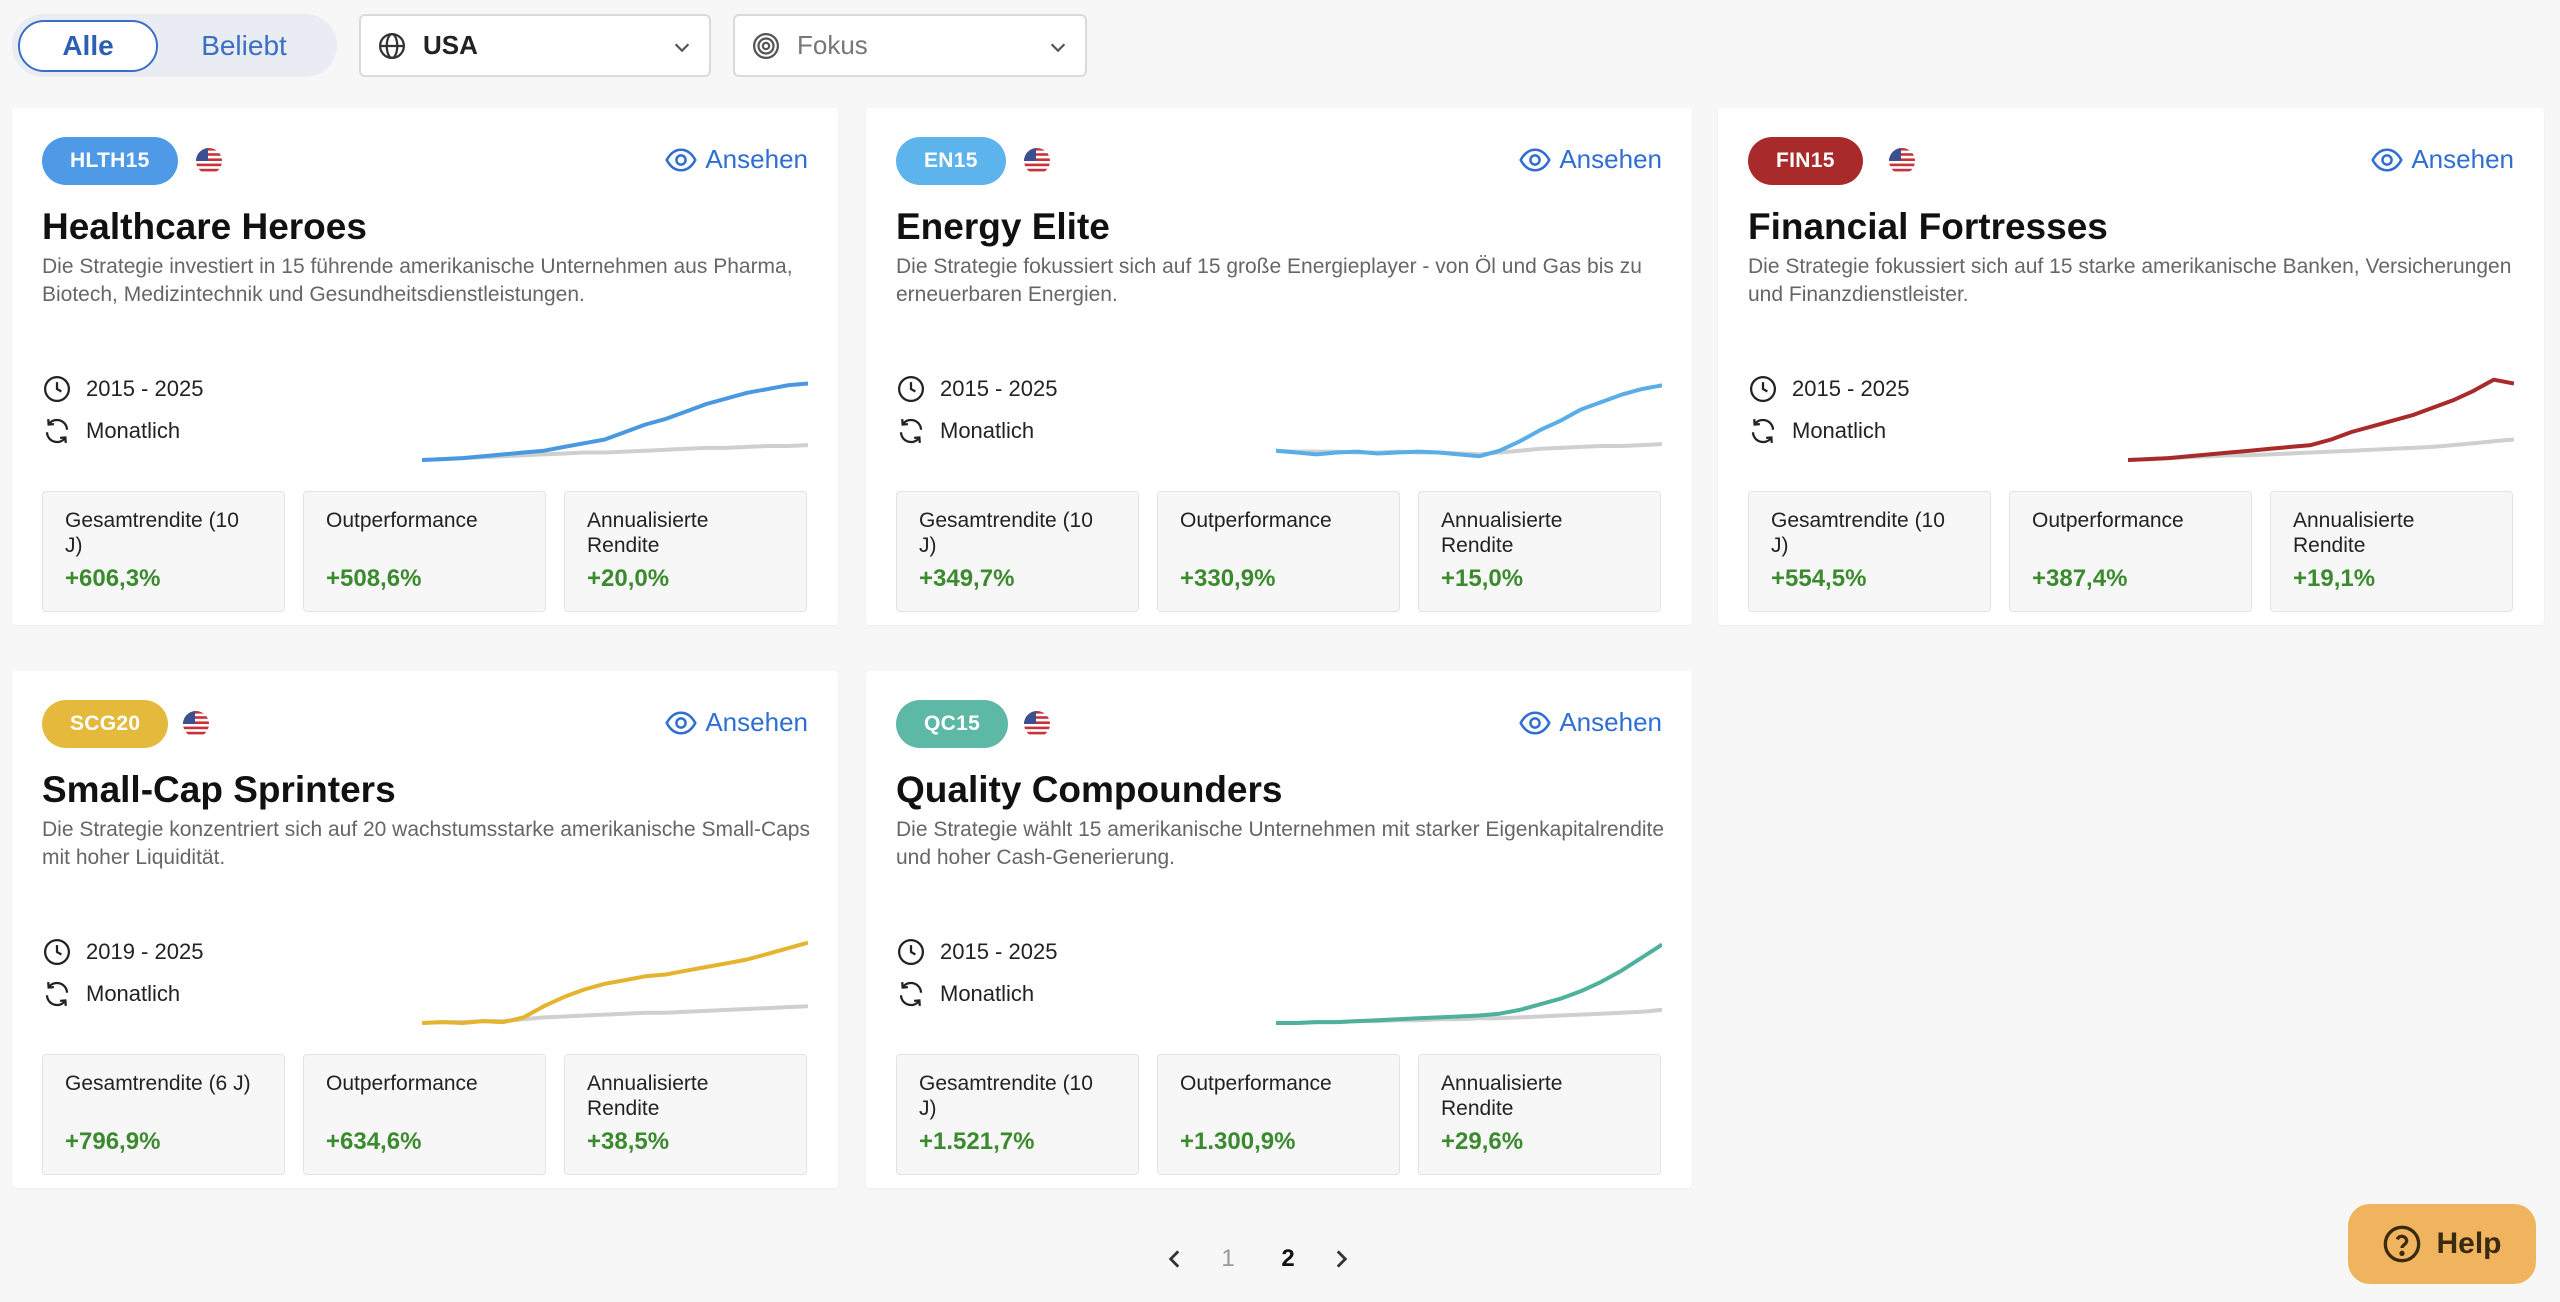 The width and height of the screenshot is (2560, 1302). I want to click on stat-value: +38,5%, so click(628, 1141).